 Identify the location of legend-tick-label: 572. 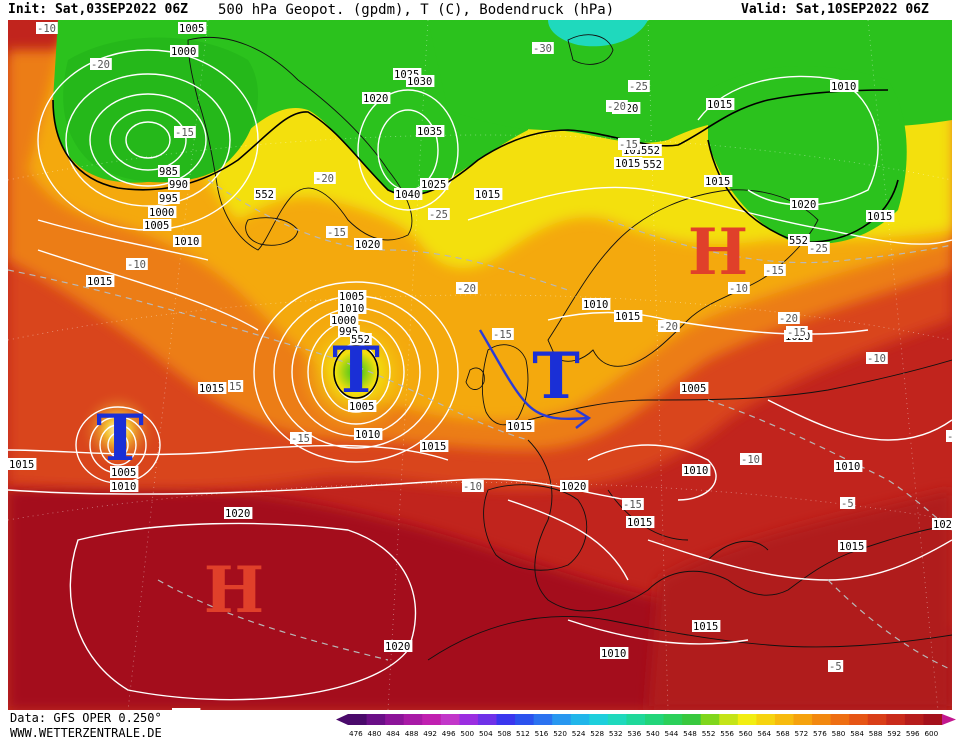
(802, 733).